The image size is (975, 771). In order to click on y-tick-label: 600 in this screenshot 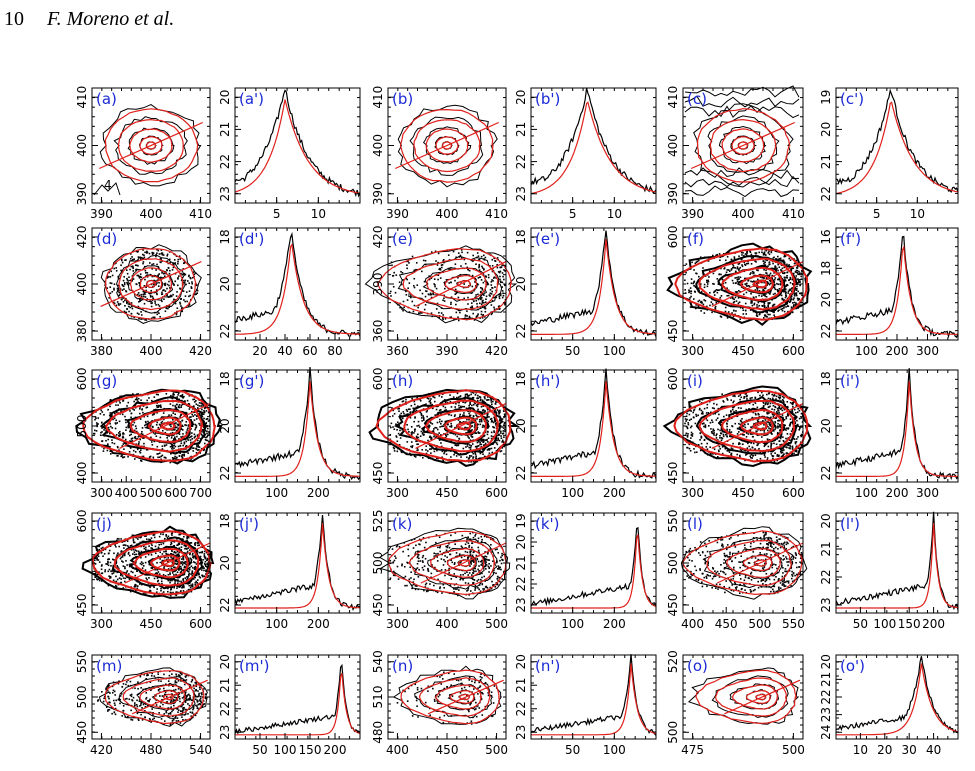, I will do `click(378, 379)`.